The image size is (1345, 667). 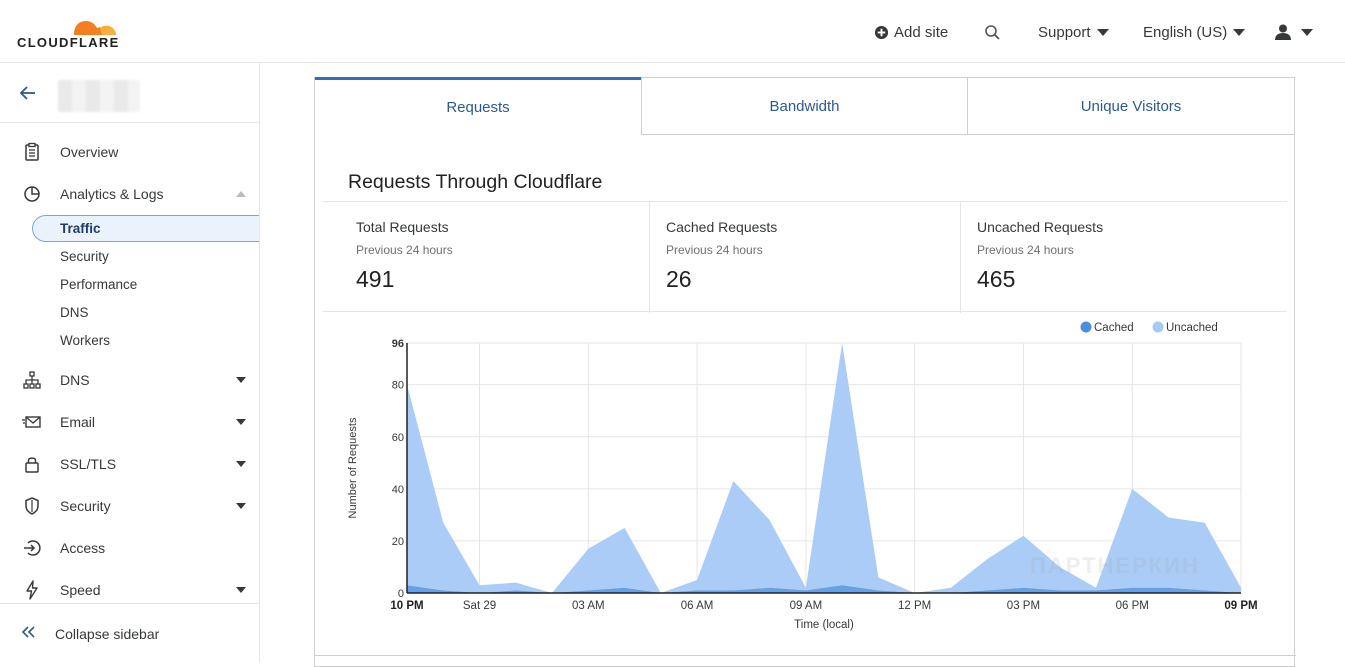 What do you see at coordinates (398, 386) in the screenshot?
I see `y-tick-label: 80` at bounding box center [398, 386].